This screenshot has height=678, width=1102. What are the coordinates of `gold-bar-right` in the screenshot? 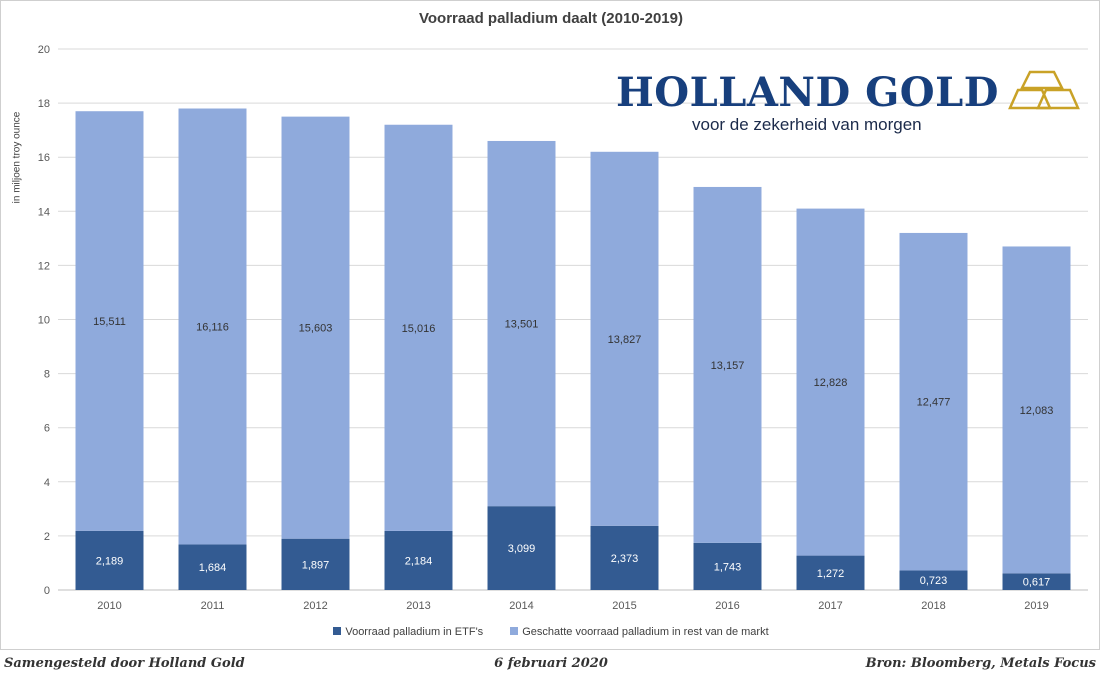 It's located at (1058, 99).